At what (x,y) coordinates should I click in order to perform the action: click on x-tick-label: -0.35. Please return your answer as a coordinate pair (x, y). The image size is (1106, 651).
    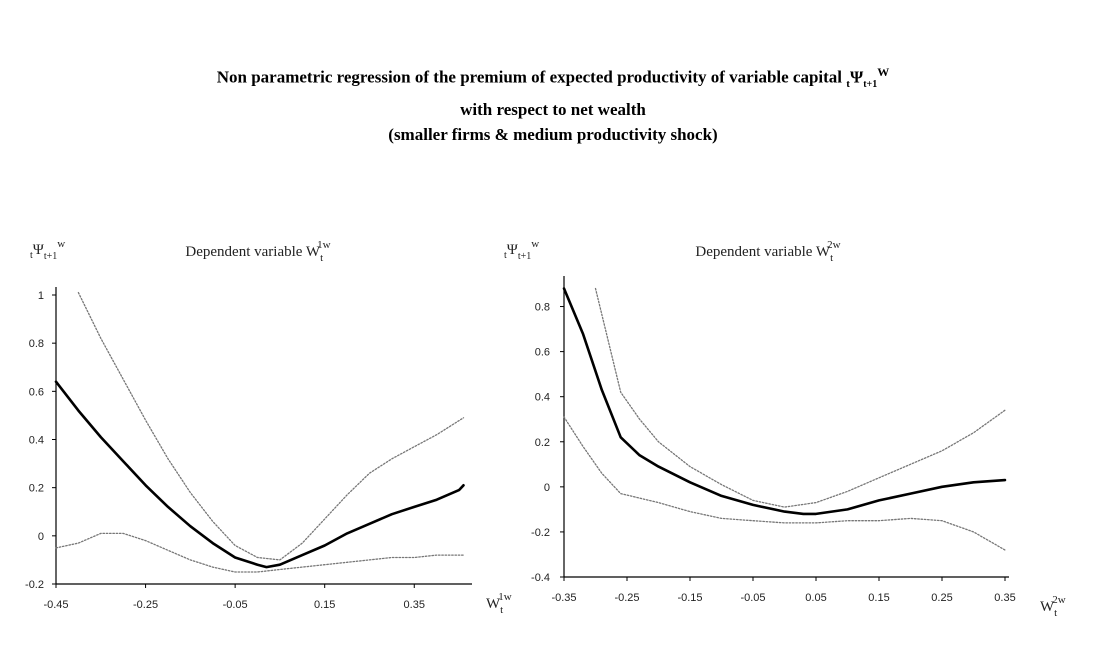
    Looking at the image, I should click on (563, 598).